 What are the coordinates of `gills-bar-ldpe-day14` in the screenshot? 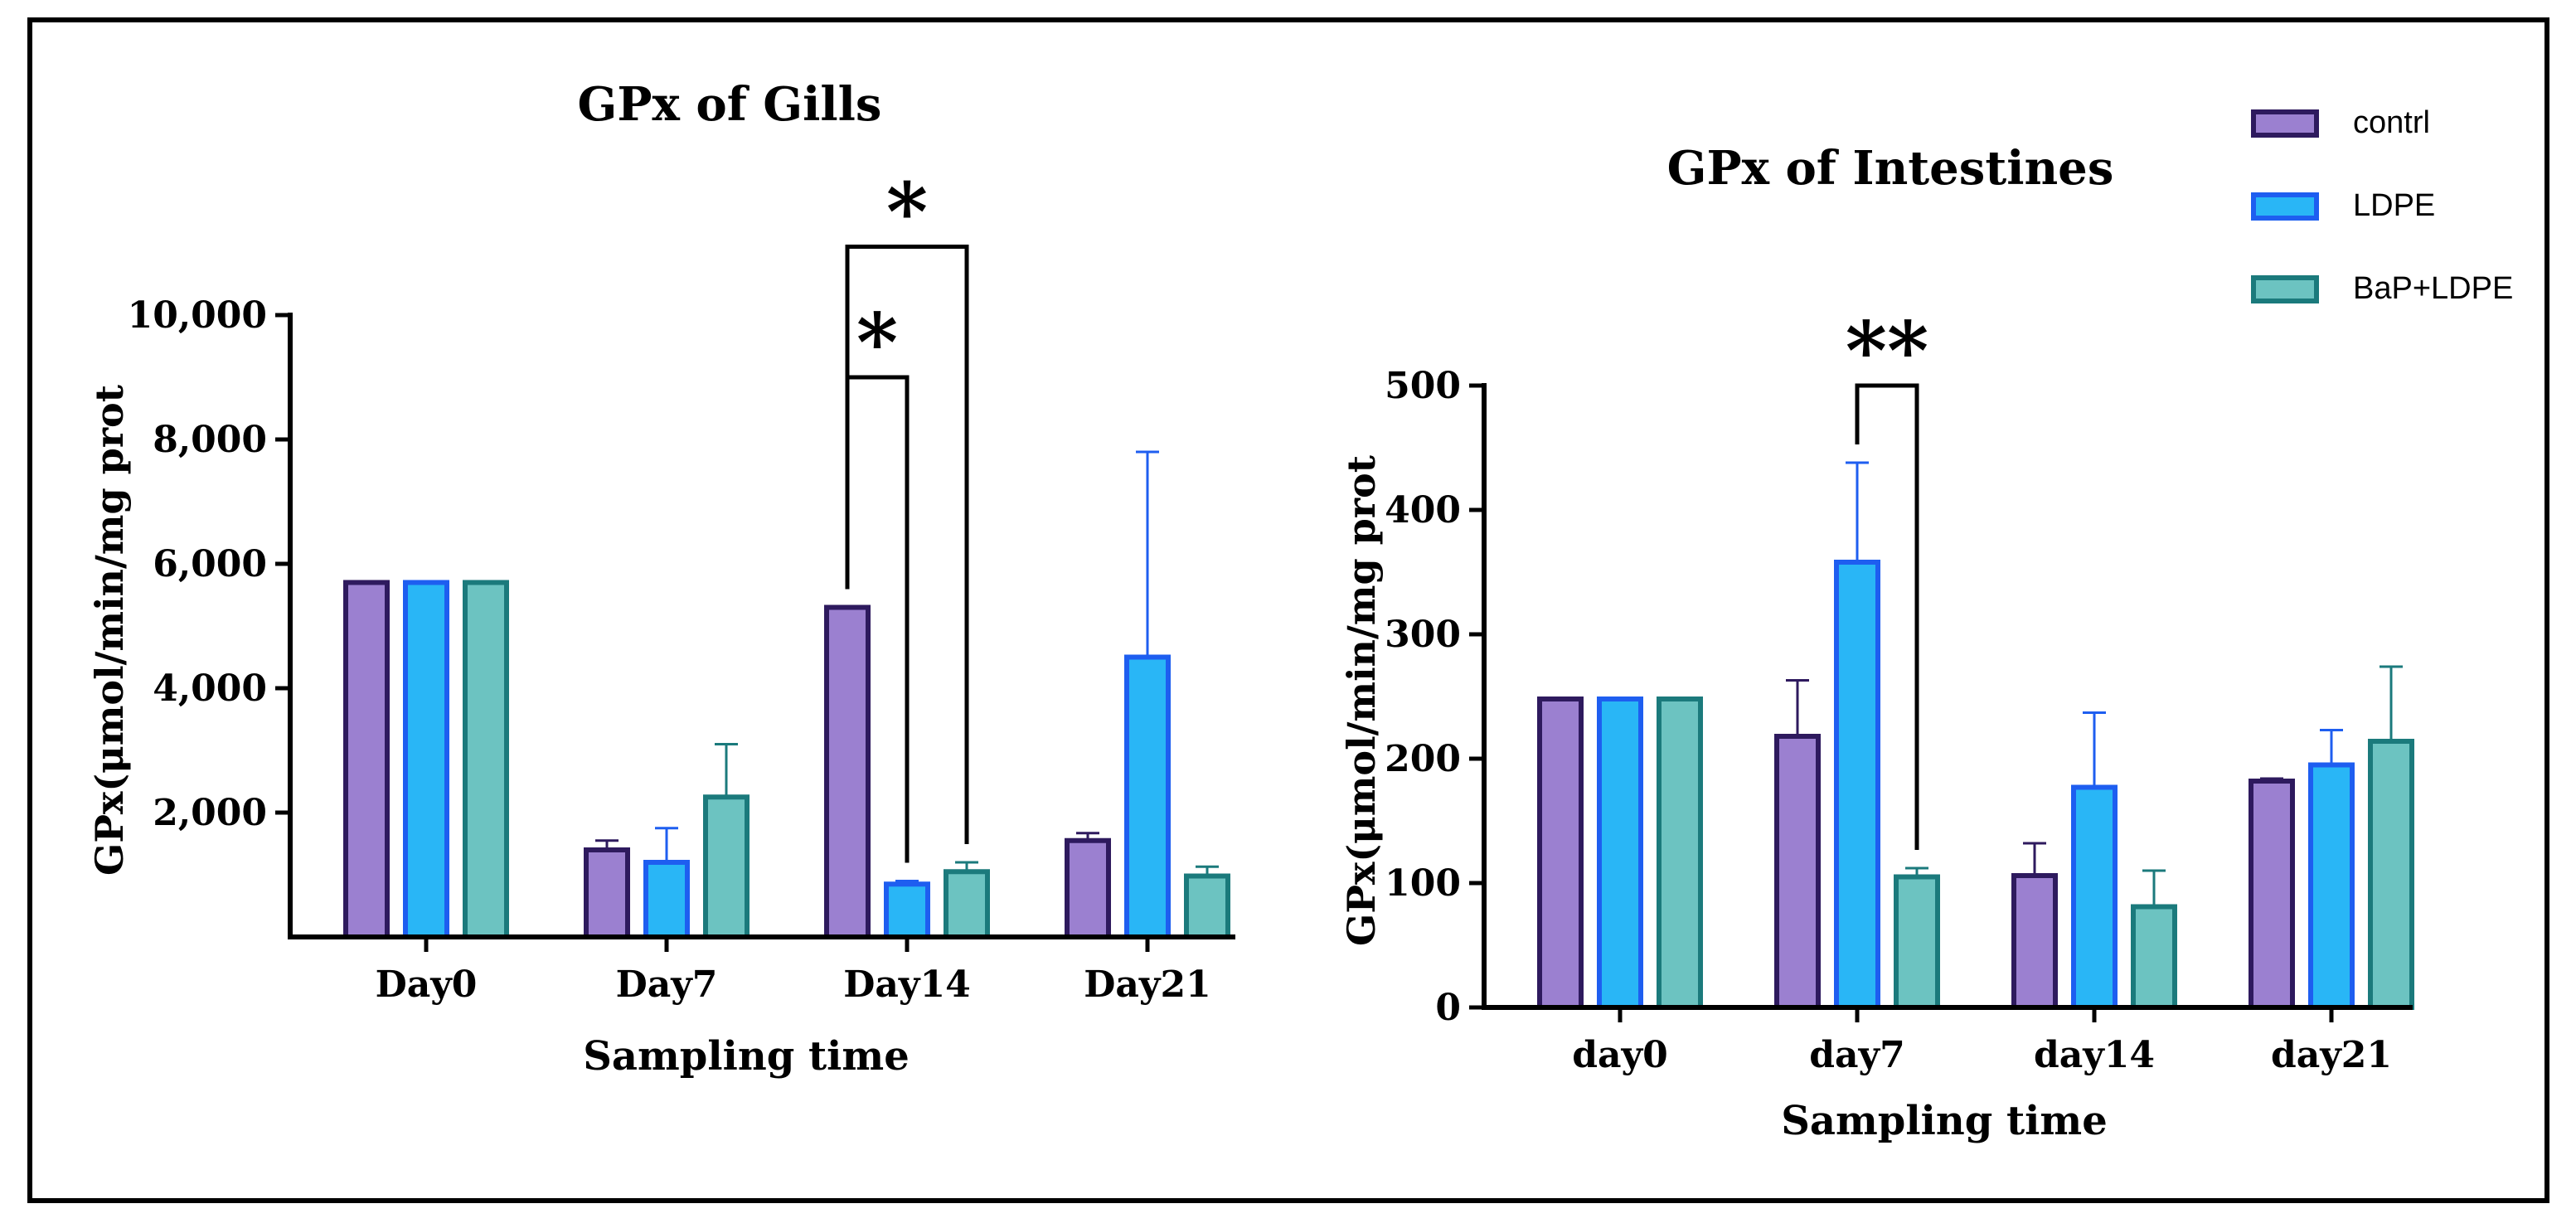 It's located at (907, 910).